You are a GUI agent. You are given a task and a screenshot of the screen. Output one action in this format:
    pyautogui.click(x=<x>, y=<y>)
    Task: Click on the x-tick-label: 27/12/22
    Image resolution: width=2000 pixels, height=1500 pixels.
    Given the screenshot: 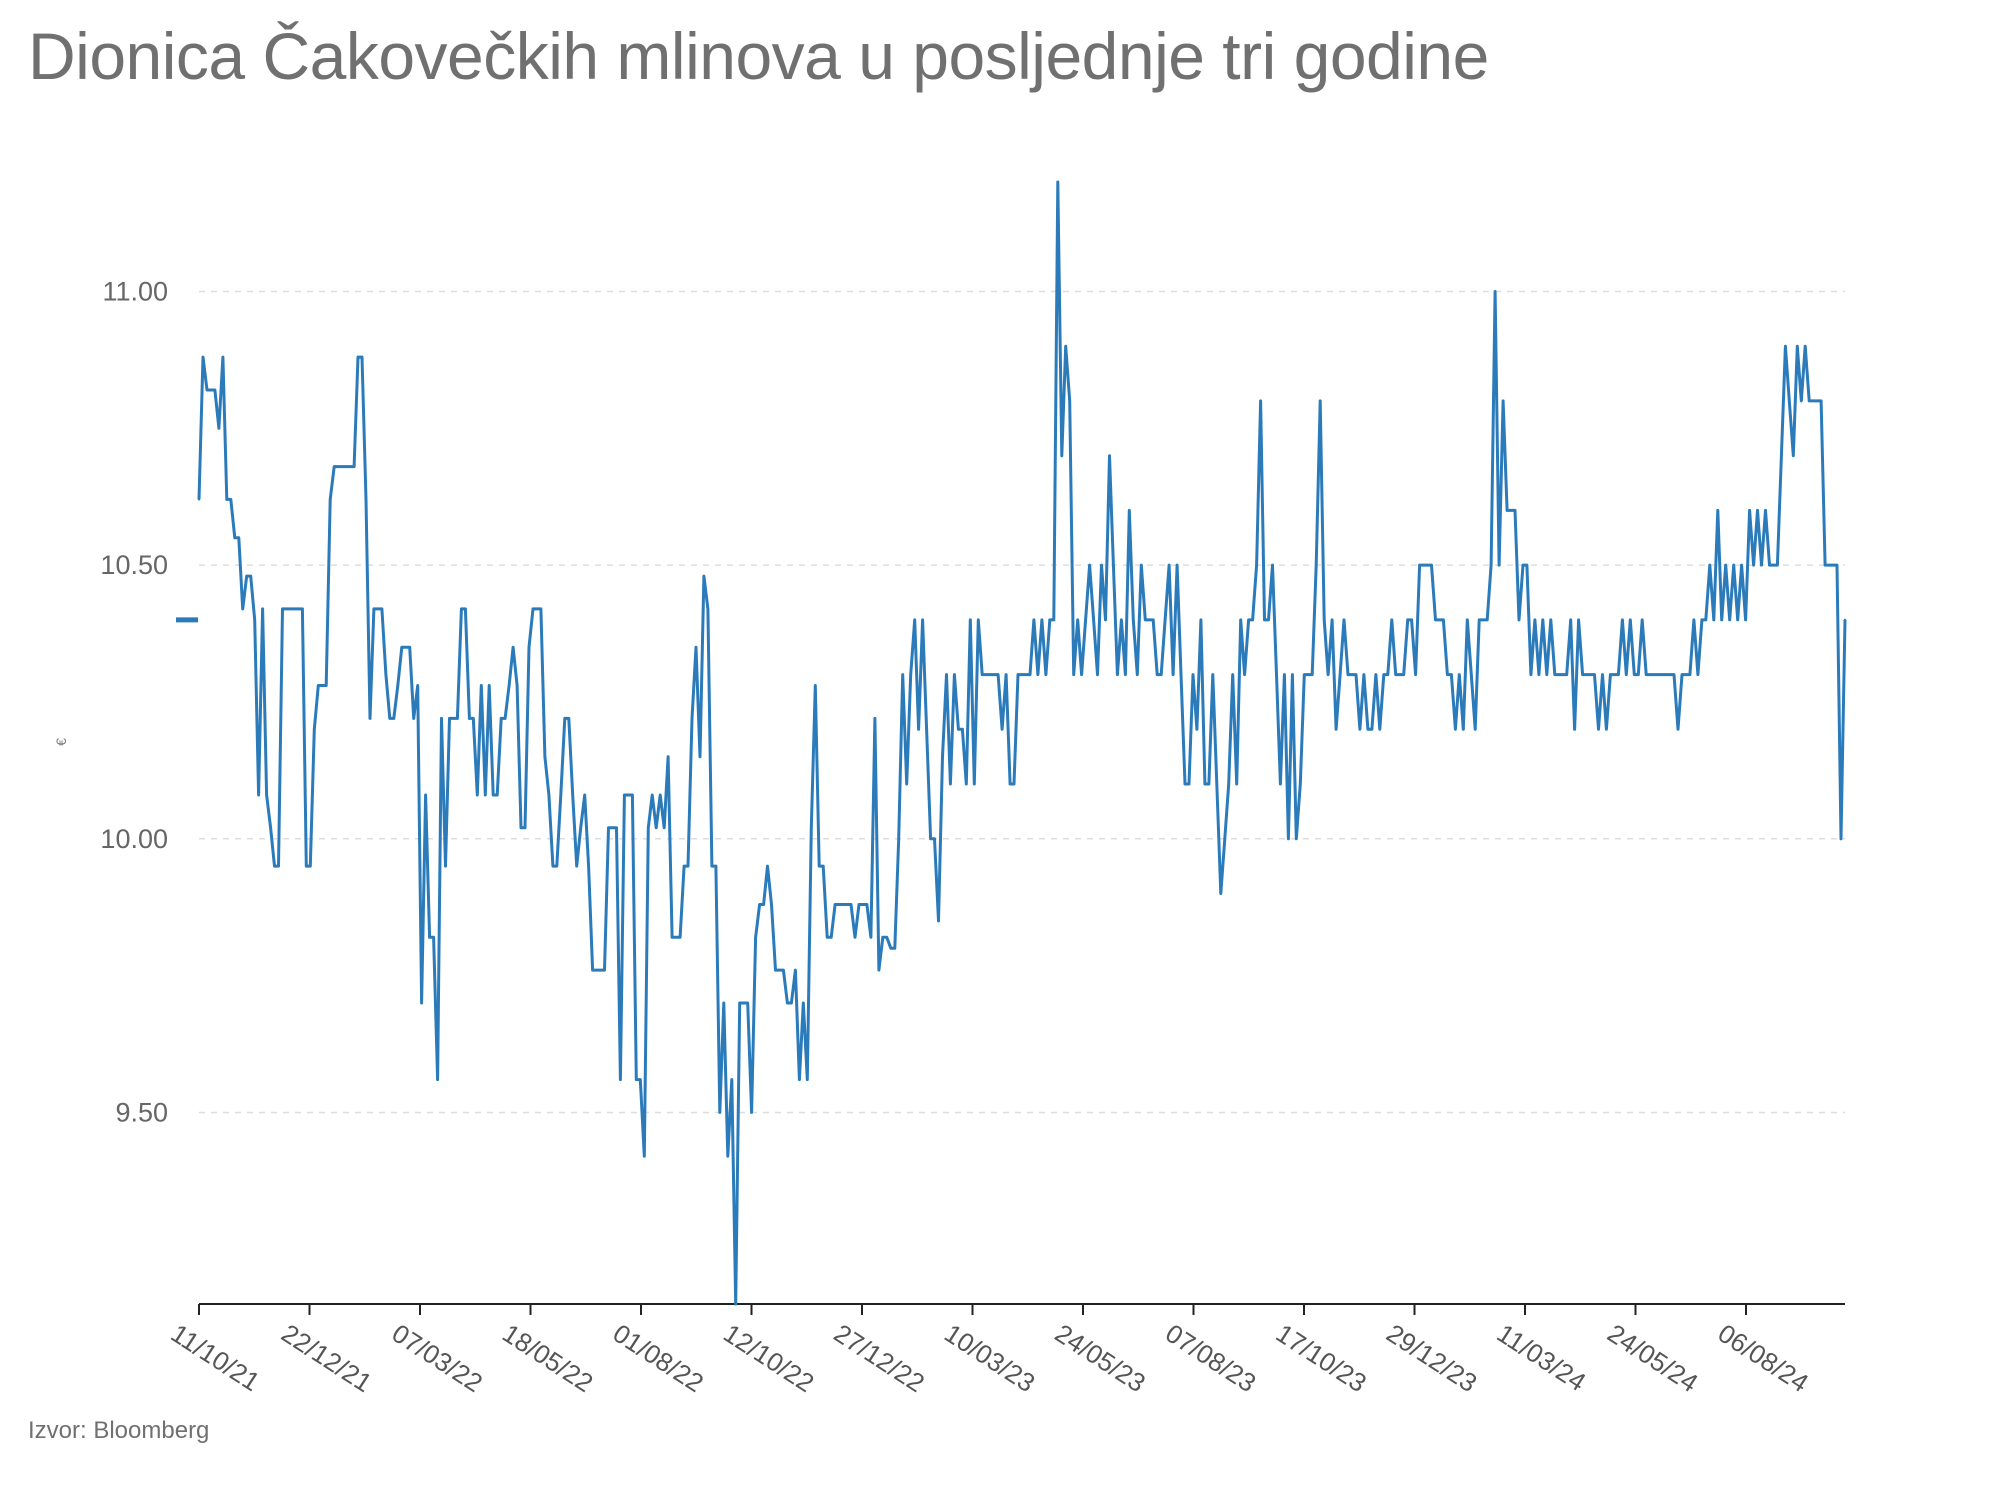 What is the action you would take?
    pyautogui.click(x=879, y=1358)
    